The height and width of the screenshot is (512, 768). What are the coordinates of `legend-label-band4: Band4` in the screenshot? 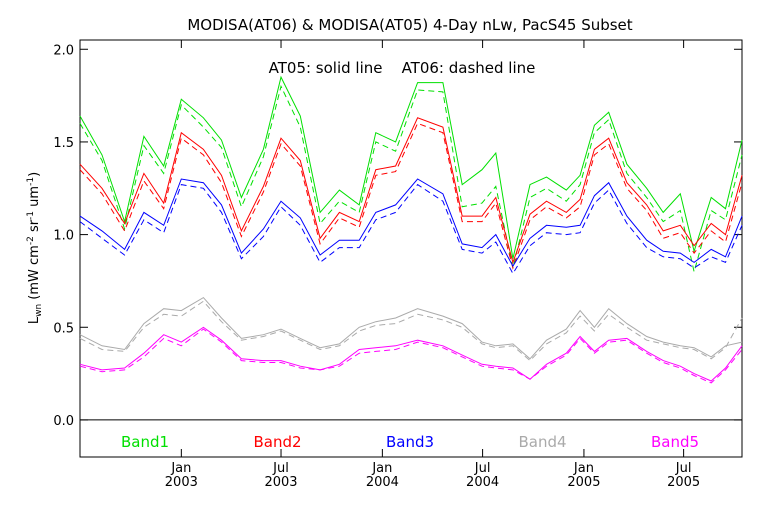 It's located at (542, 442).